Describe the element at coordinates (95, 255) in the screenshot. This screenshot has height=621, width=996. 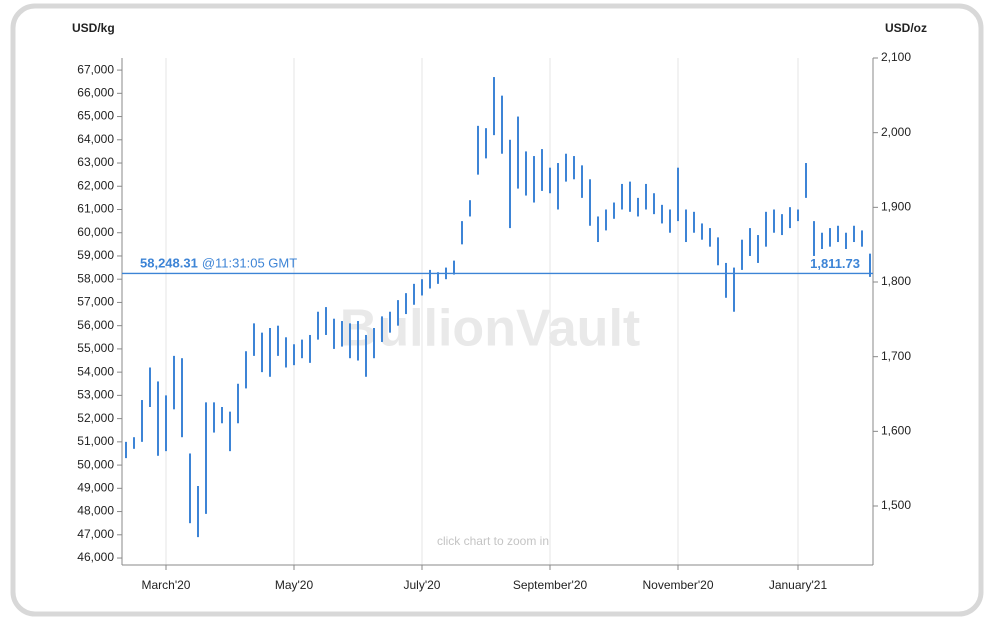
I see `y-tick-label: 59,000` at that location.